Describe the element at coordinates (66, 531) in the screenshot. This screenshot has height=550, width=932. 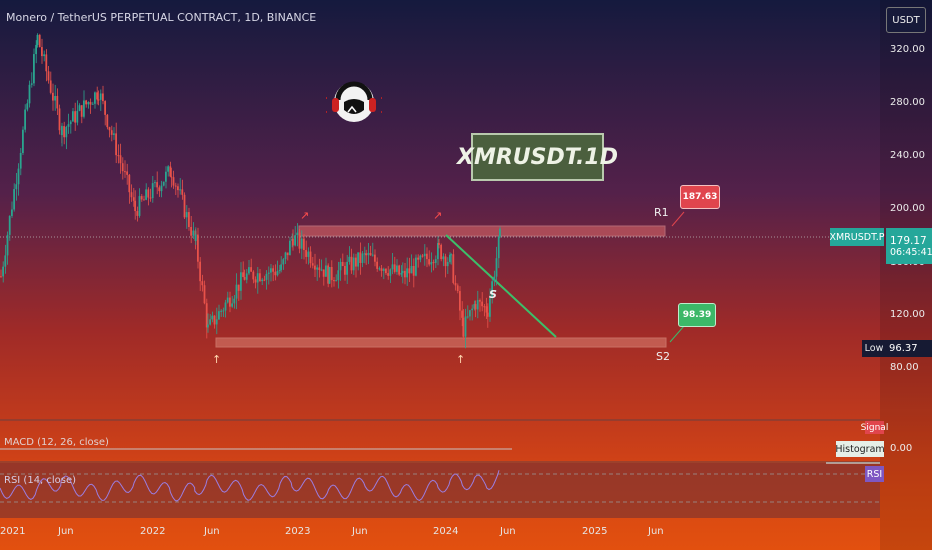
I see `x-tick-label: Jun` at that location.